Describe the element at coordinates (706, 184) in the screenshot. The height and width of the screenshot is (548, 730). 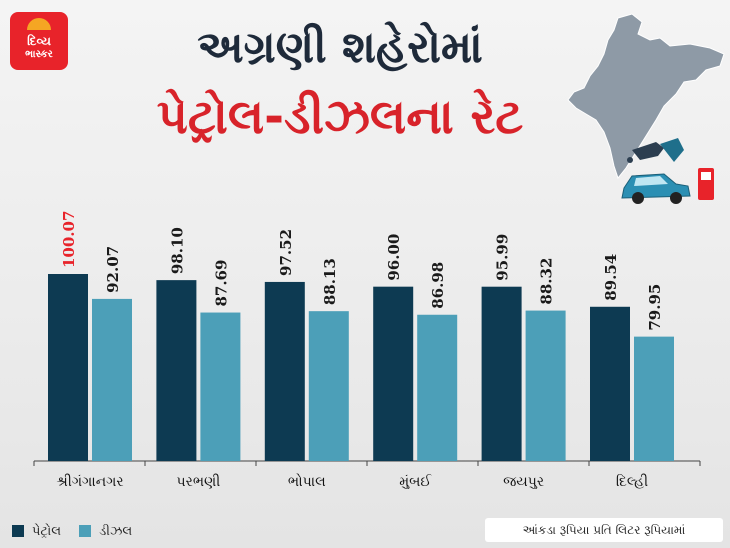
I see `fuel-pump-icon` at that location.